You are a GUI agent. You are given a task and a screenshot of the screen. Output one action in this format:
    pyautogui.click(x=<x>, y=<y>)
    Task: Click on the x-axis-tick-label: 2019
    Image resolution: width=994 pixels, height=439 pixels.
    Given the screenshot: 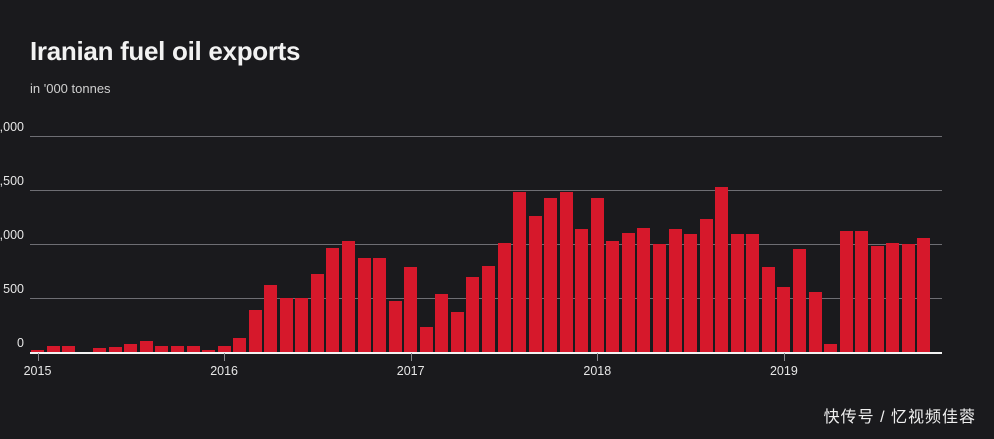 What is the action you would take?
    pyautogui.click(x=783, y=371)
    